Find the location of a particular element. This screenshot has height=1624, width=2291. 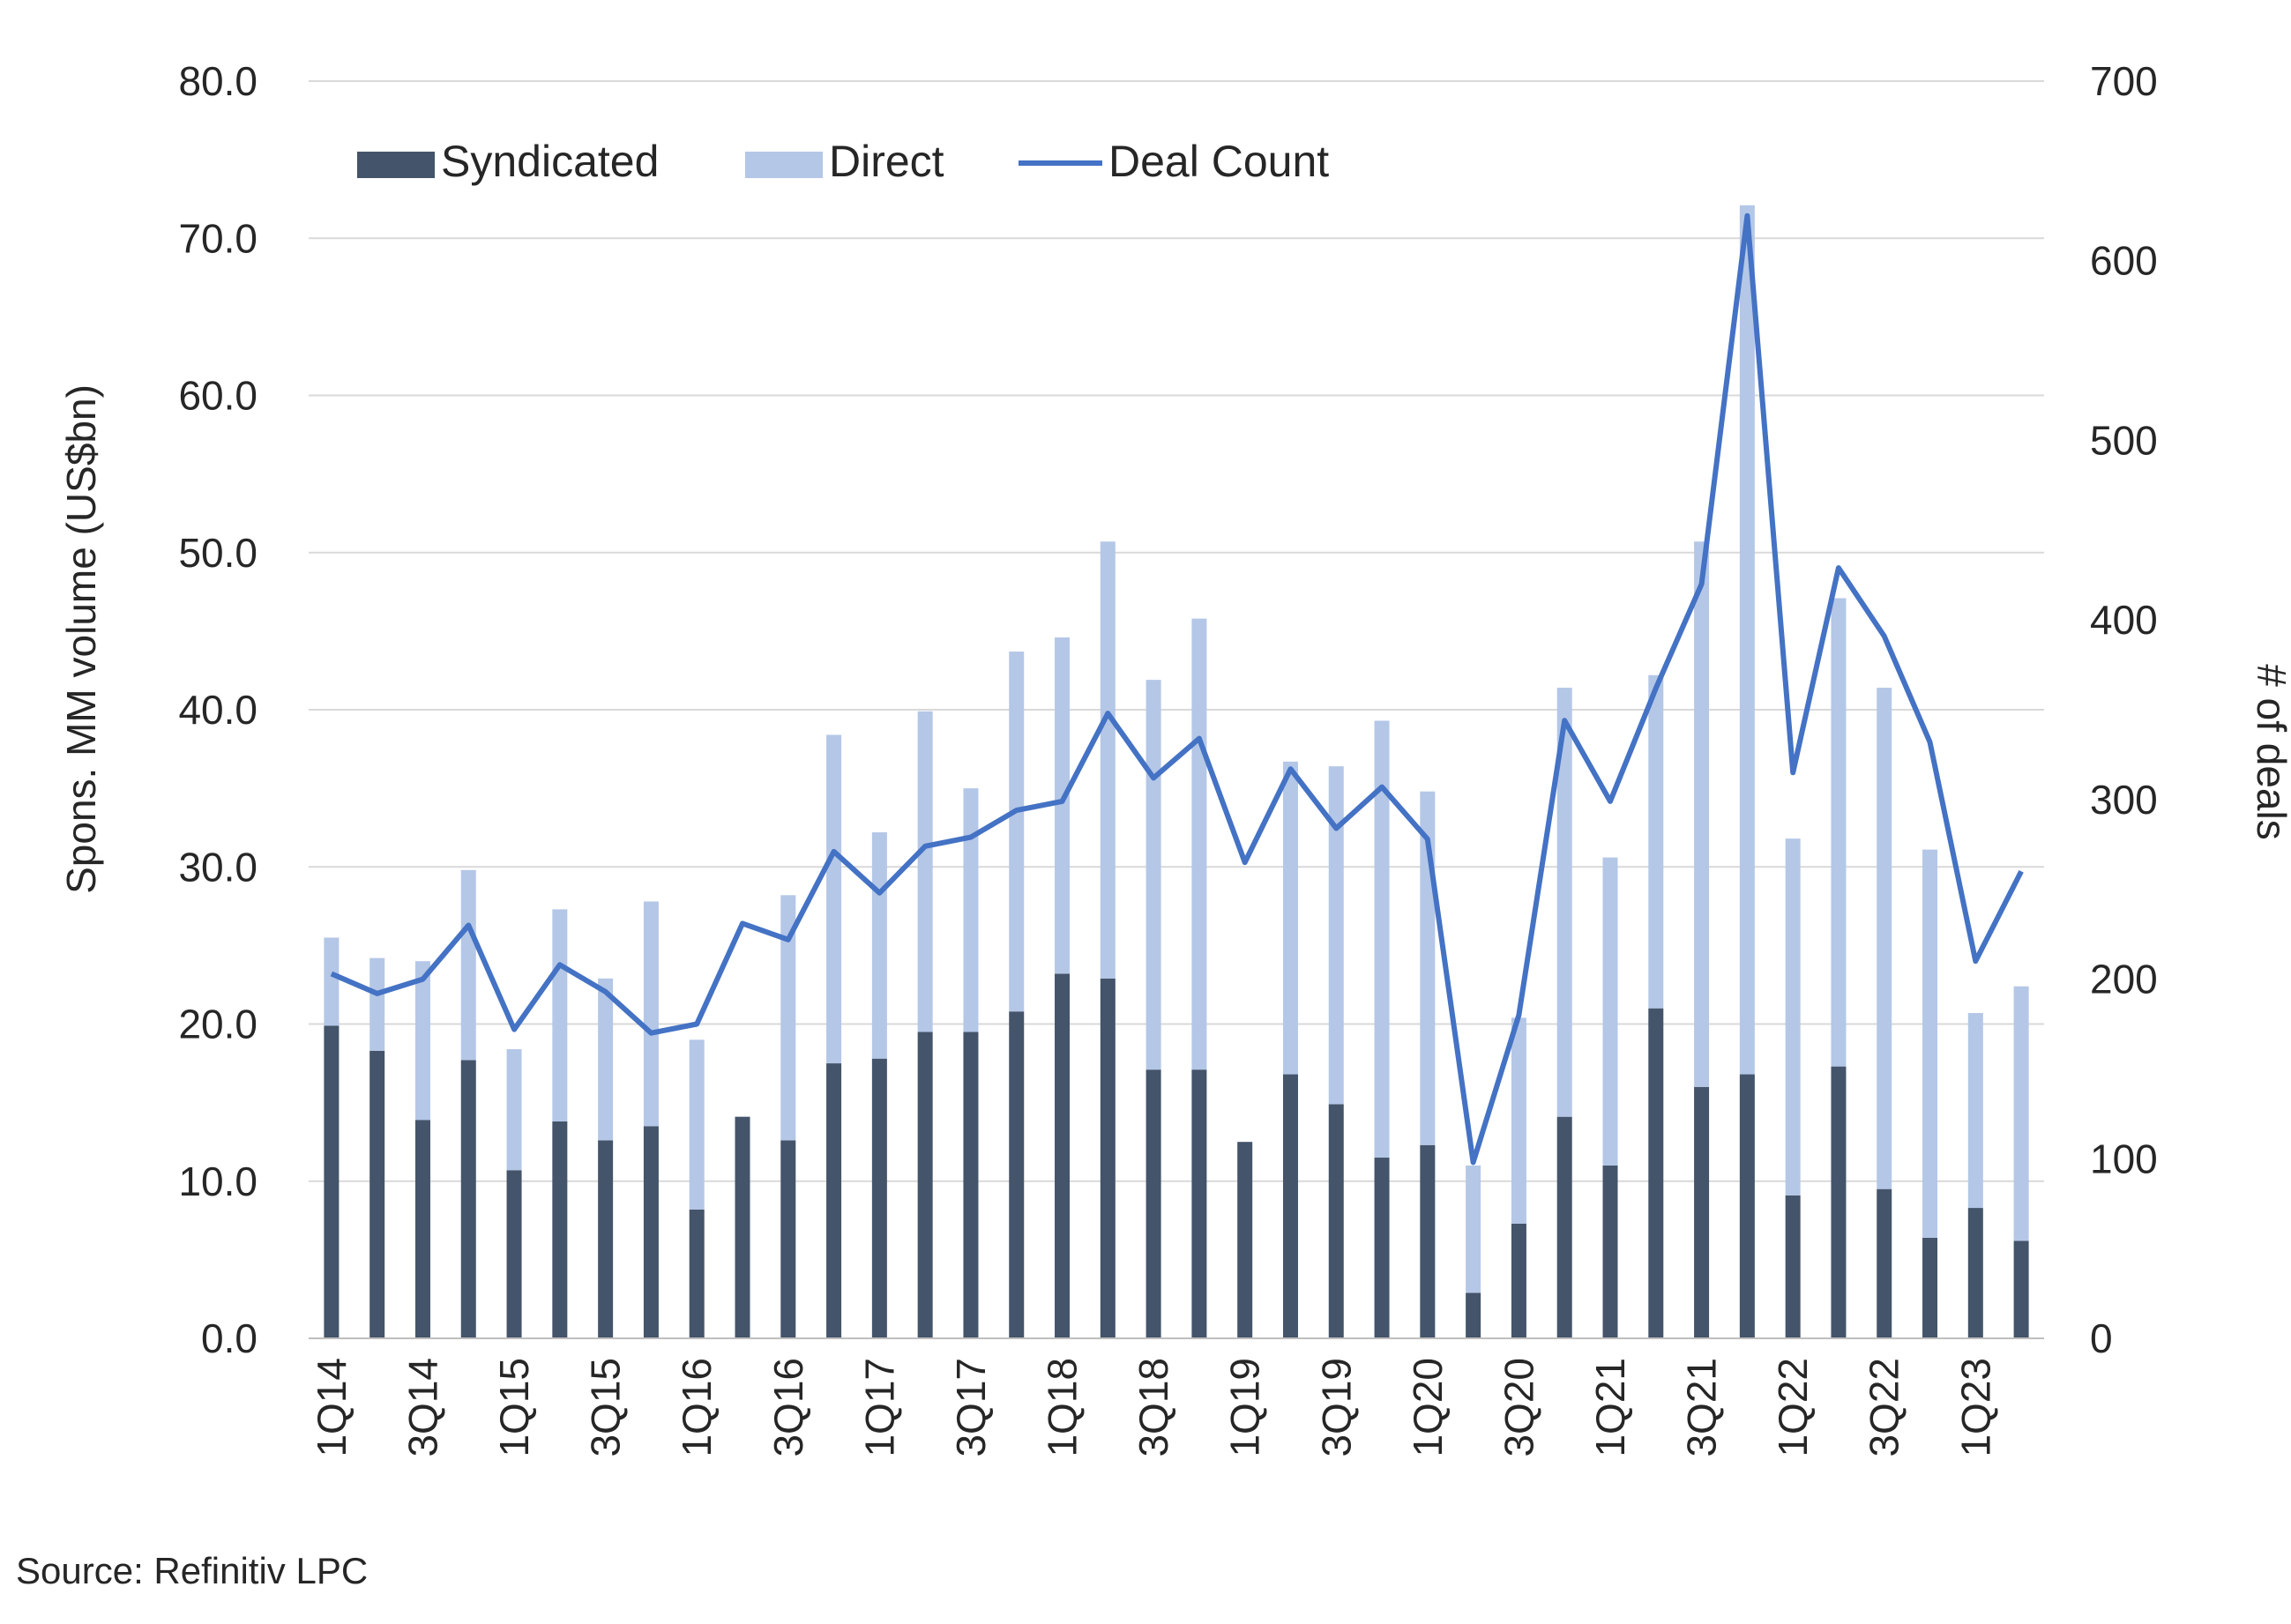

y-right-tick-label: 200 is located at coordinates (2124, 979).